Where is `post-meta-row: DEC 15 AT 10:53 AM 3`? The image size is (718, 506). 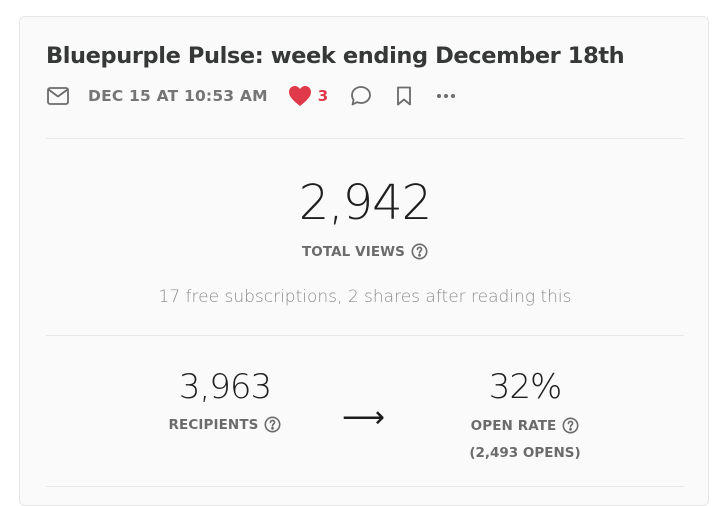 post-meta-row: DEC 15 AT 10:53 AM 3 is located at coordinates (251, 96).